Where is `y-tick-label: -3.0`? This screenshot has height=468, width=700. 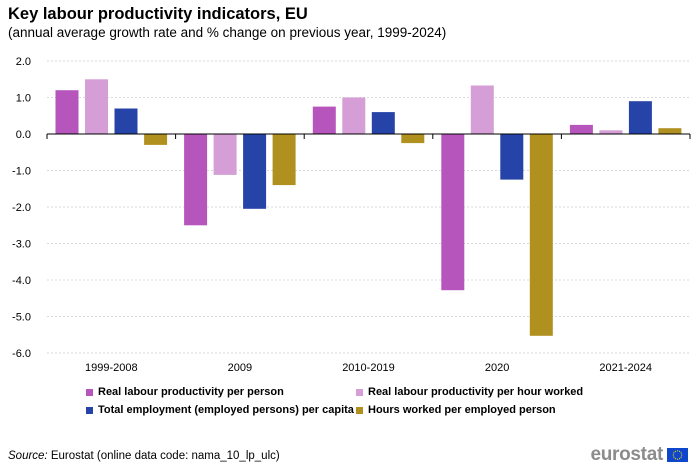
y-tick-label: -3.0 is located at coordinates (21, 245).